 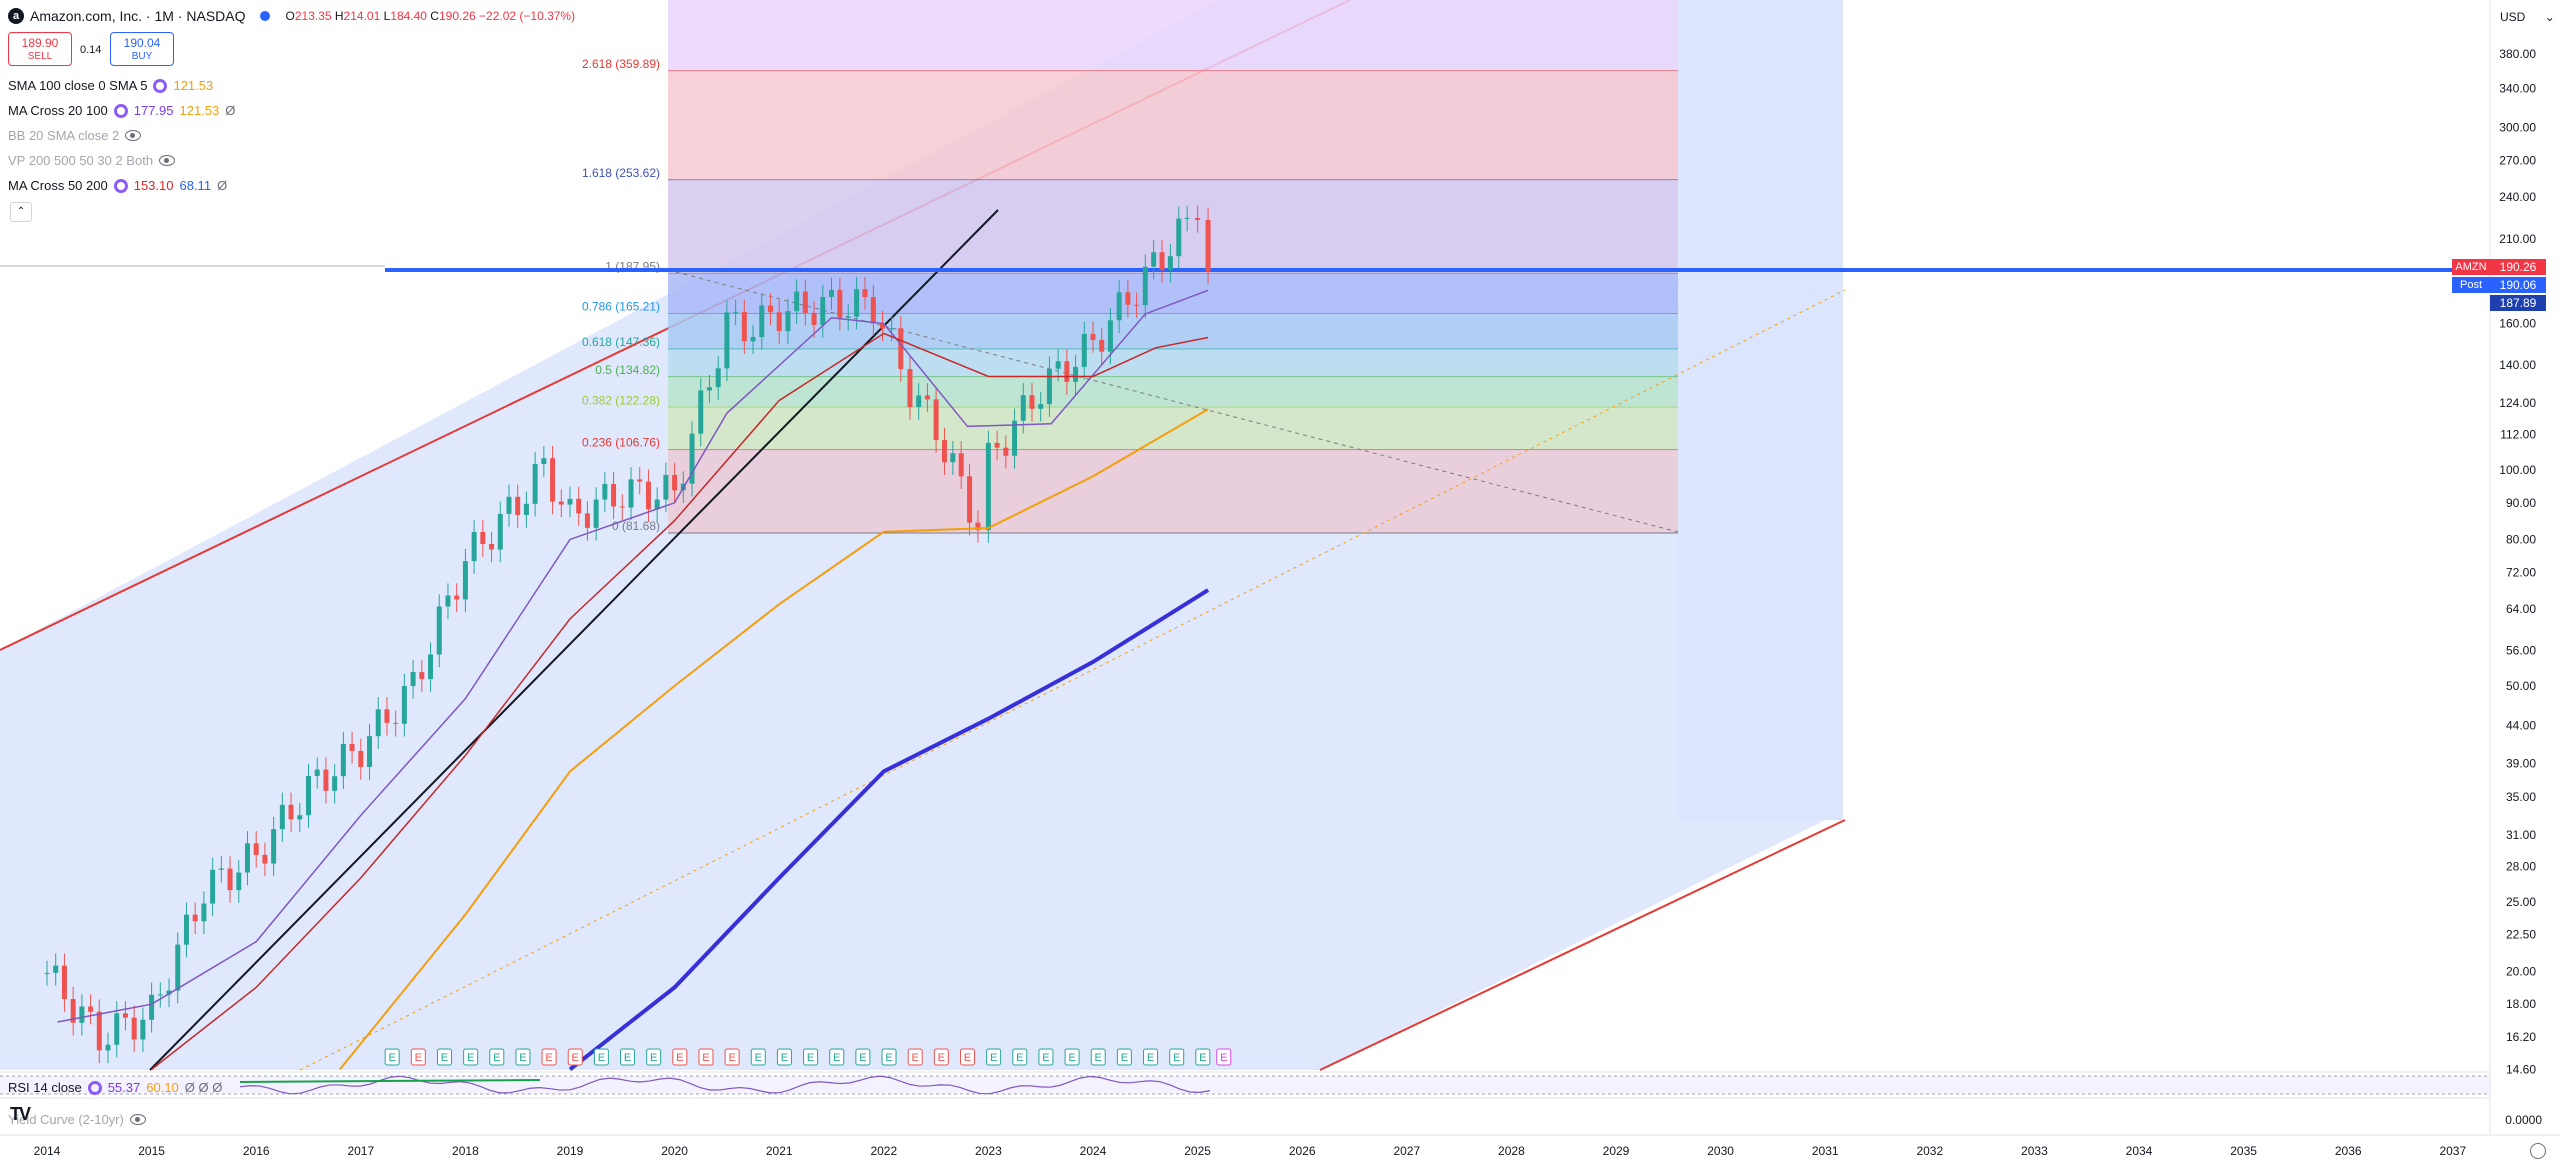 I want to click on price-axis-label: 14.60, so click(x=2521, y=1069).